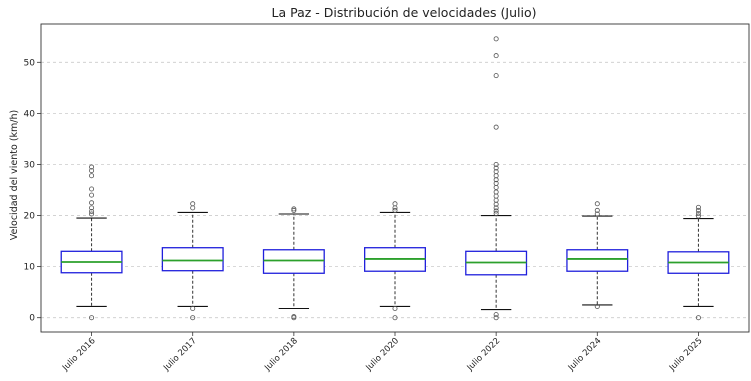  What do you see at coordinates (686, 355) in the screenshot?
I see `x-tick-label: Julio 2025` at bounding box center [686, 355].